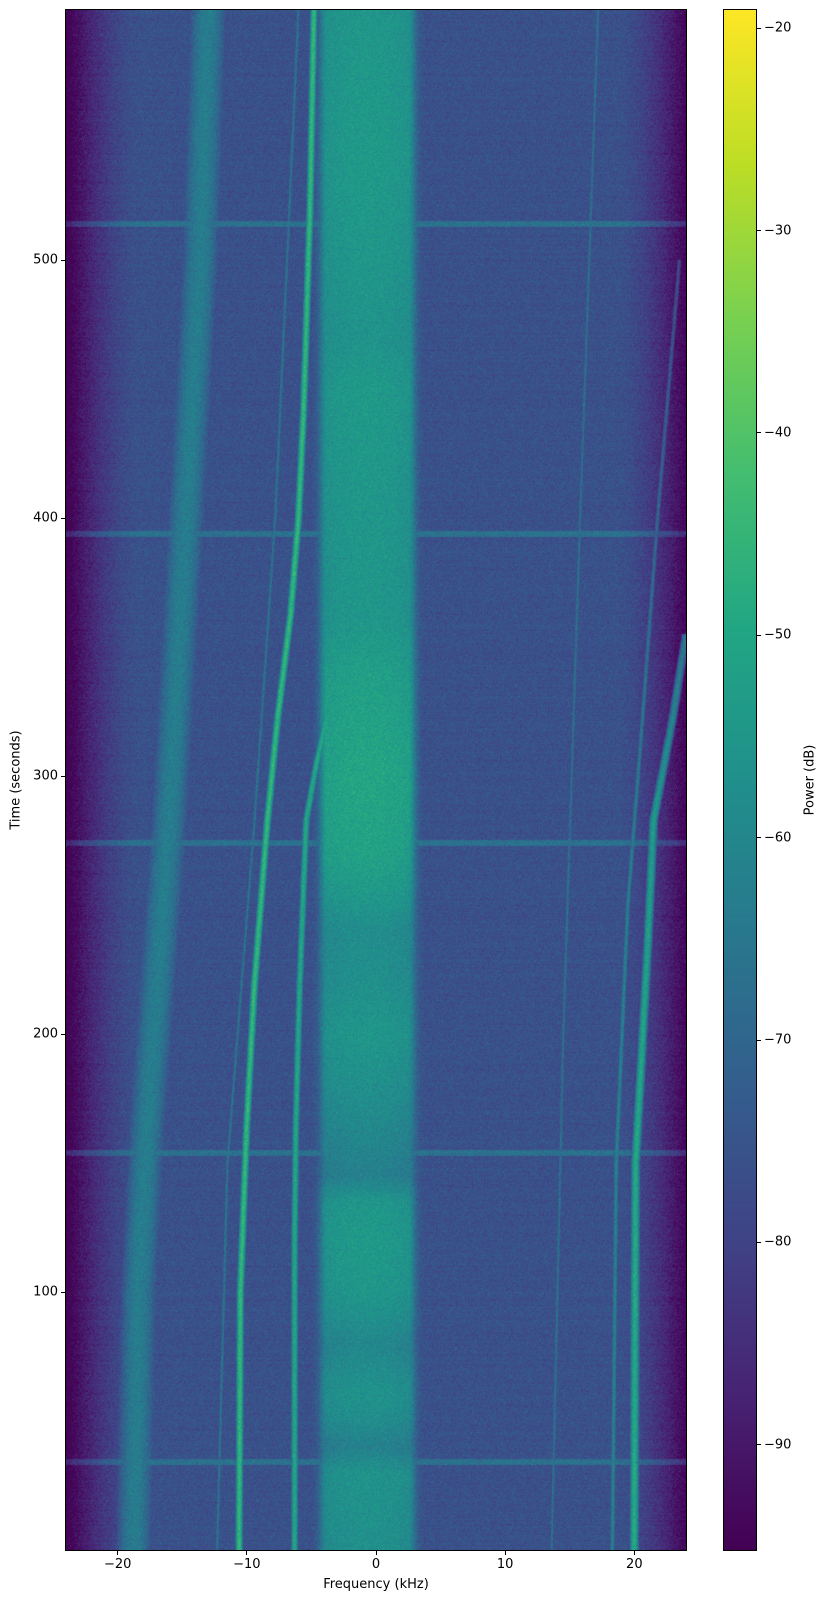  Describe the element at coordinates (376, 1584) in the screenshot. I see `x-axis-label: Frequency (kHz)` at that location.